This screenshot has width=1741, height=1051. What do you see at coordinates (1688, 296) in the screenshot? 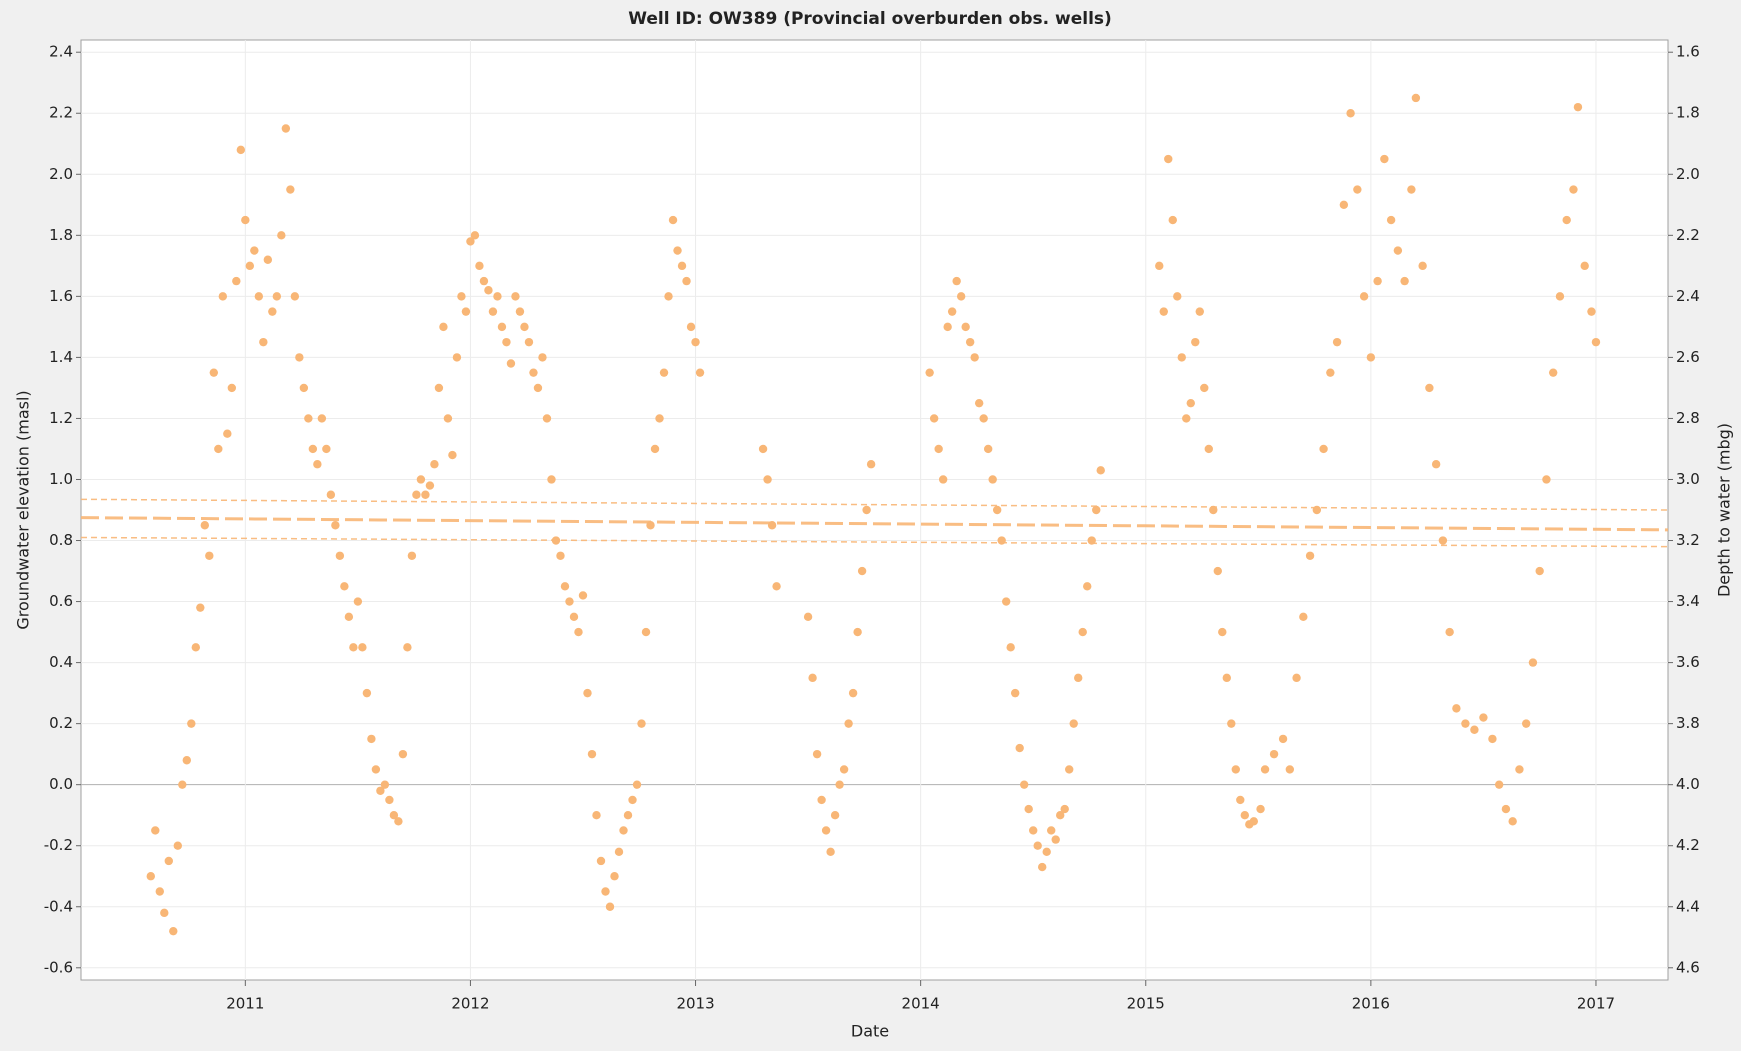
I see `y2-tick-label: 2.4` at bounding box center [1688, 296].